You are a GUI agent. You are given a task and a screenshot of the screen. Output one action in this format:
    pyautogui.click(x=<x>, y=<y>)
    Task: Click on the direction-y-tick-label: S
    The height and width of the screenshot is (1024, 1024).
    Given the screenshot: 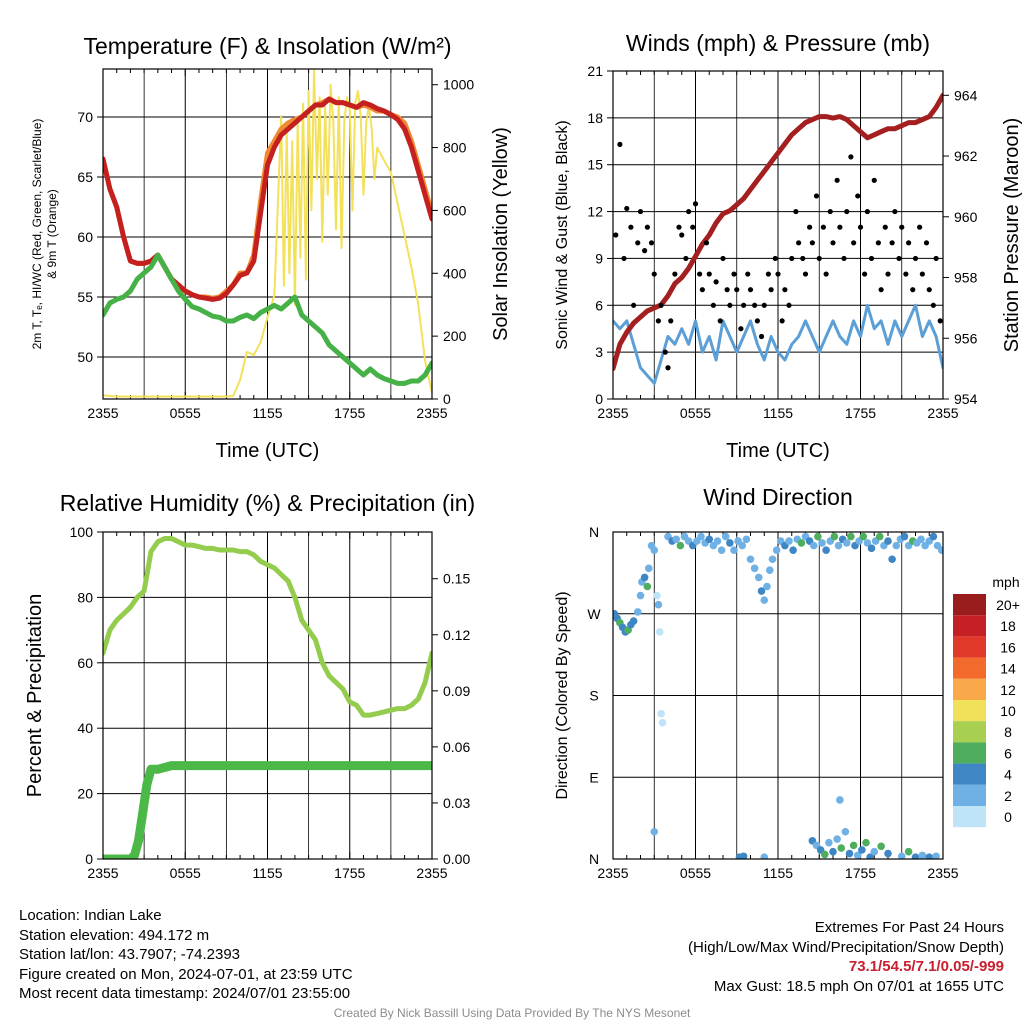 What is the action you would take?
    pyautogui.click(x=593, y=696)
    